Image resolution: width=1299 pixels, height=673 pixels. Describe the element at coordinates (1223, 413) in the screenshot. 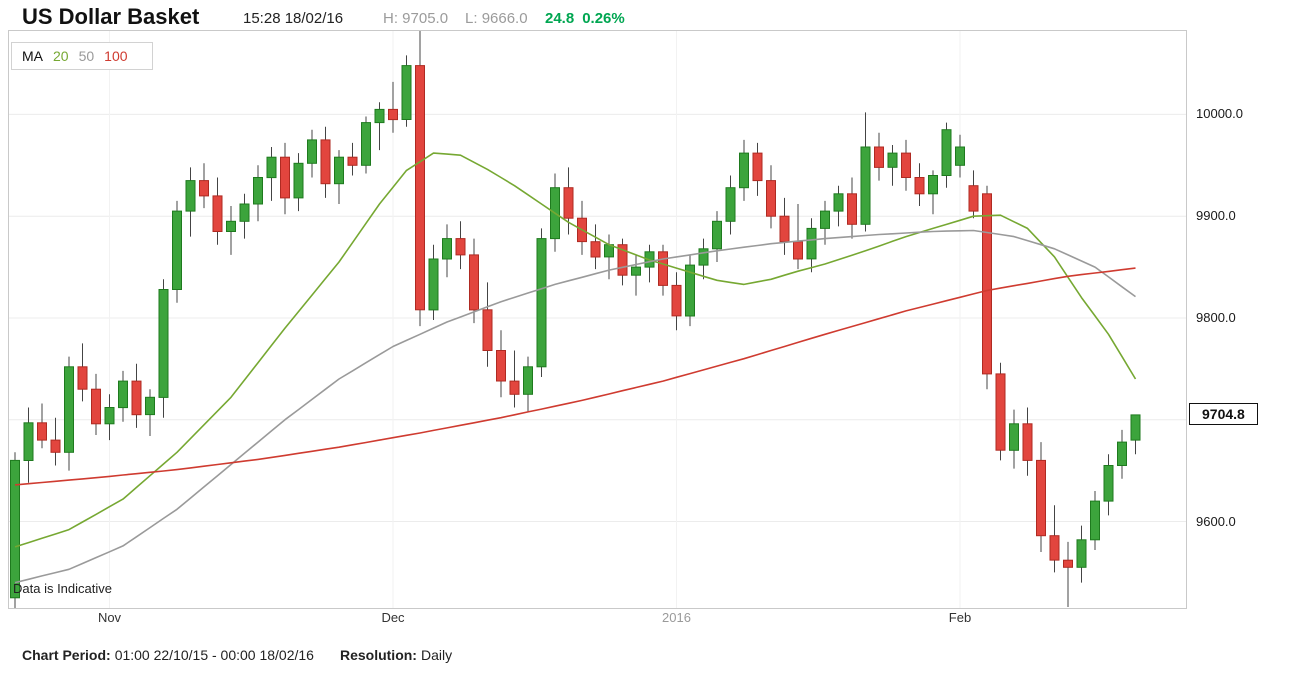

I see `last-price-tag: 9704.8` at that location.